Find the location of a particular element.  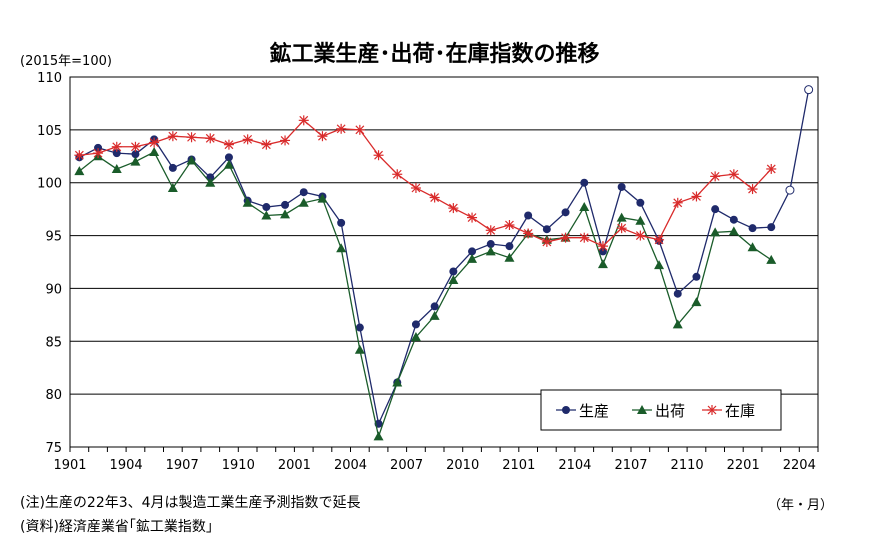

x-tick-label: 2101 is located at coordinates (518, 465).